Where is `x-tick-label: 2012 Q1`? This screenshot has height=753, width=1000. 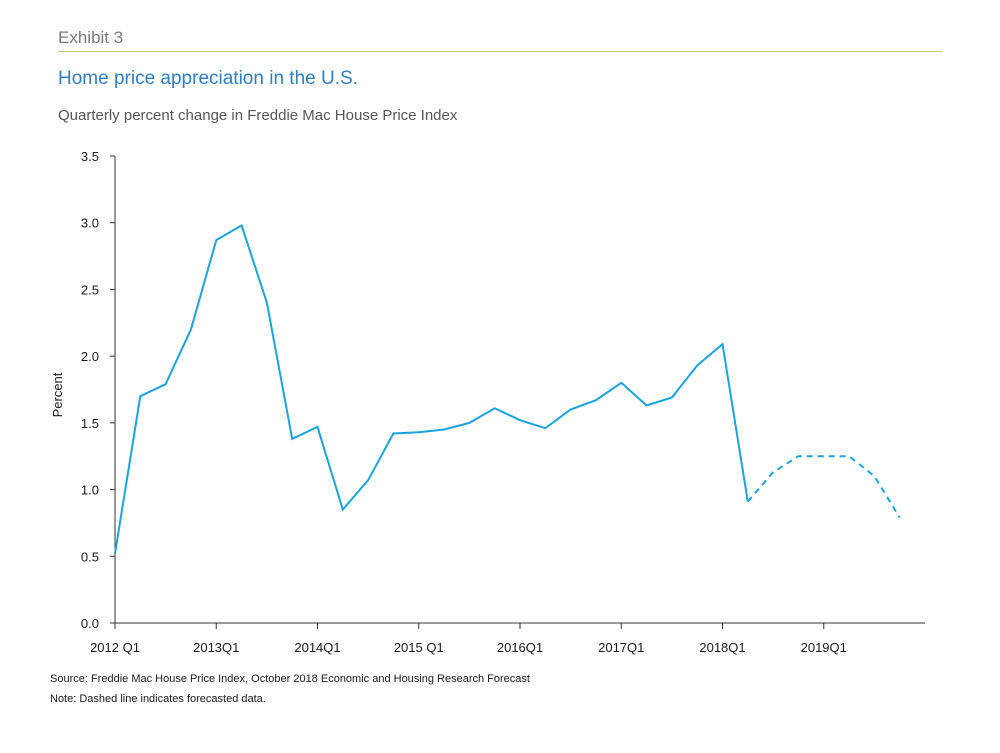 x-tick-label: 2012 Q1 is located at coordinates (115, 647).